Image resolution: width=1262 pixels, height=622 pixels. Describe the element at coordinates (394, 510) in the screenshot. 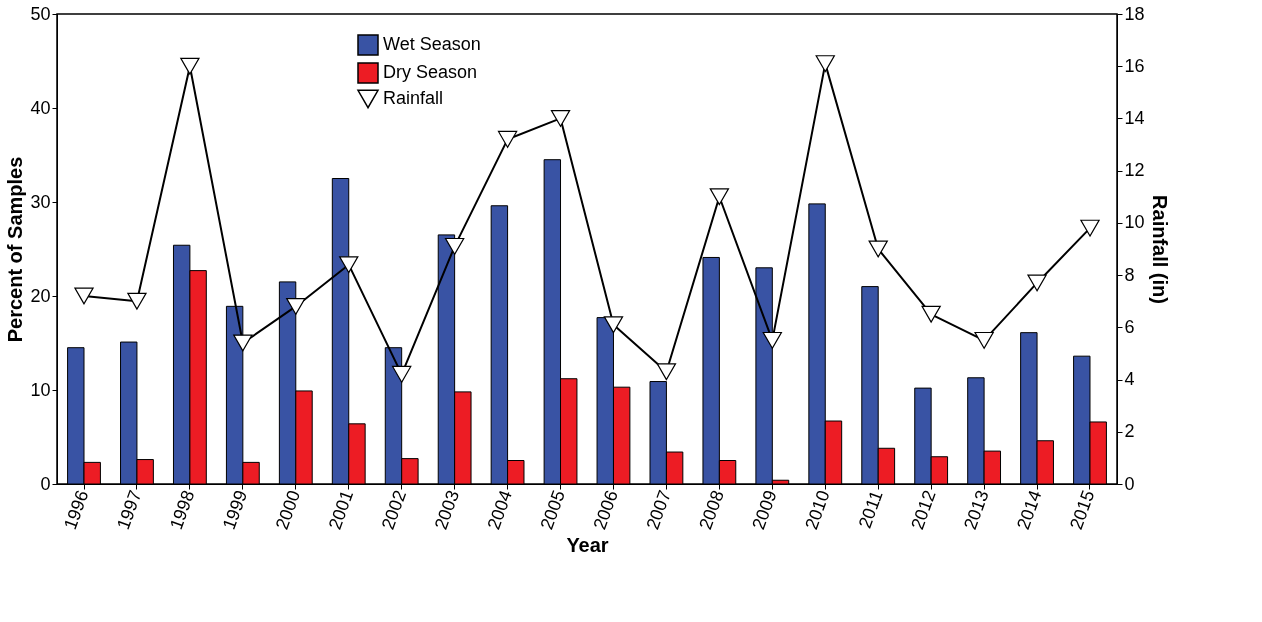

I see `x-tick-label: 2002` at that location.